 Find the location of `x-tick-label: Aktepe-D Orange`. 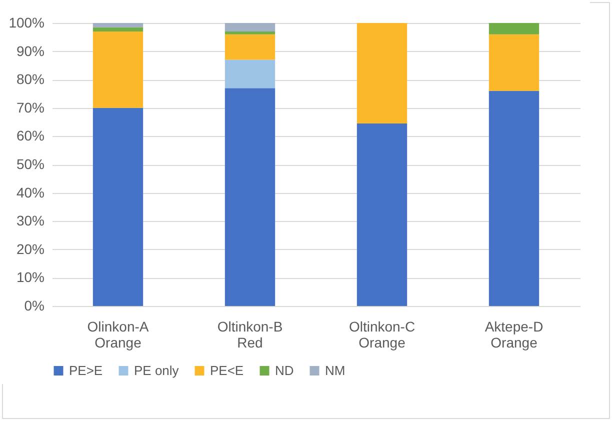

x-tick-label: Aktepe-D Orange is located at coordinates (514, 334).